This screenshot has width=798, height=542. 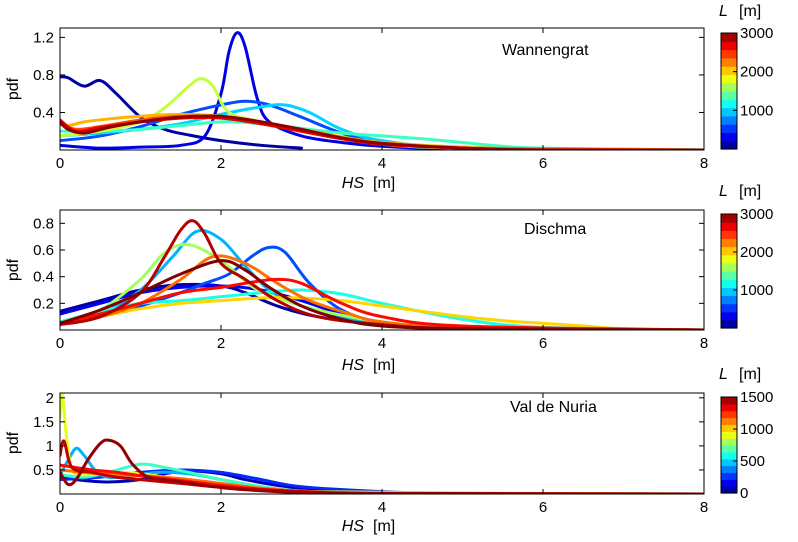 I want to click on val-de-nuria-xlabel: HS [m], so click(x=368, y=526).